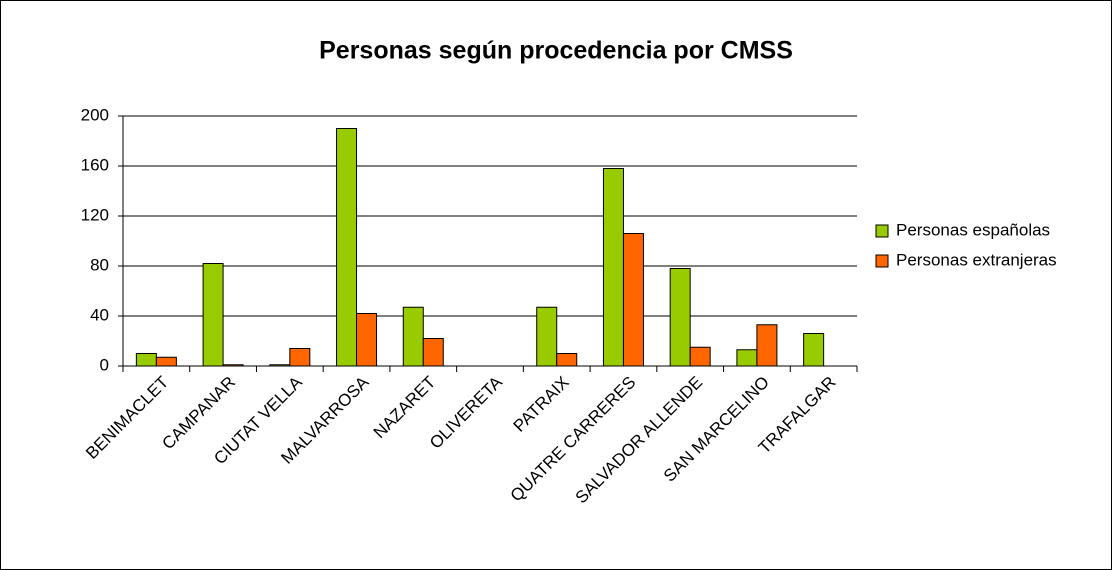 The height and width of the screenshot is (570, 1112). What do you see at coordinates (99, 314) in the screenshot?
I see `y-tick-label: 40` at bounding box center [99, 314].